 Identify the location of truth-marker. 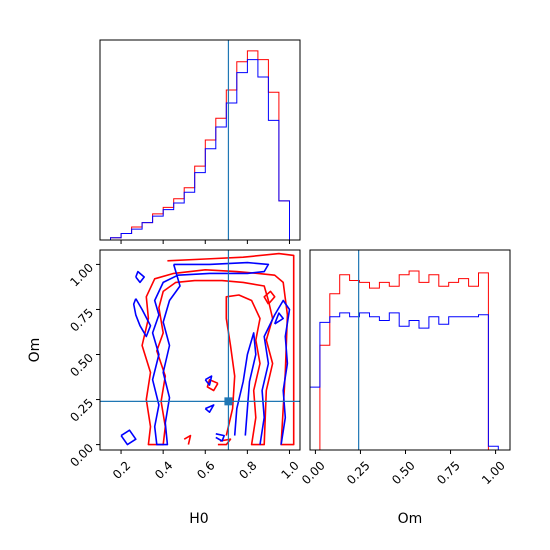
(228, 401).